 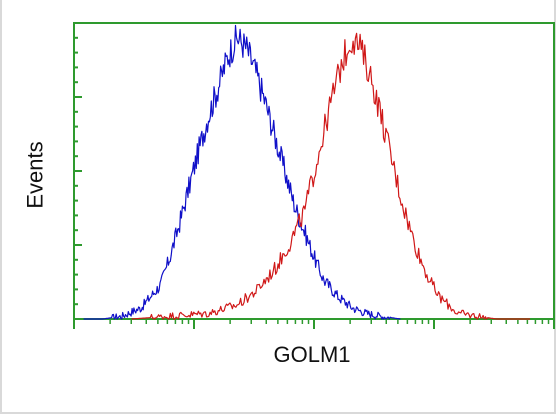 I want to click on x-axis-label: GOLM1, so click(x=312, y=354).